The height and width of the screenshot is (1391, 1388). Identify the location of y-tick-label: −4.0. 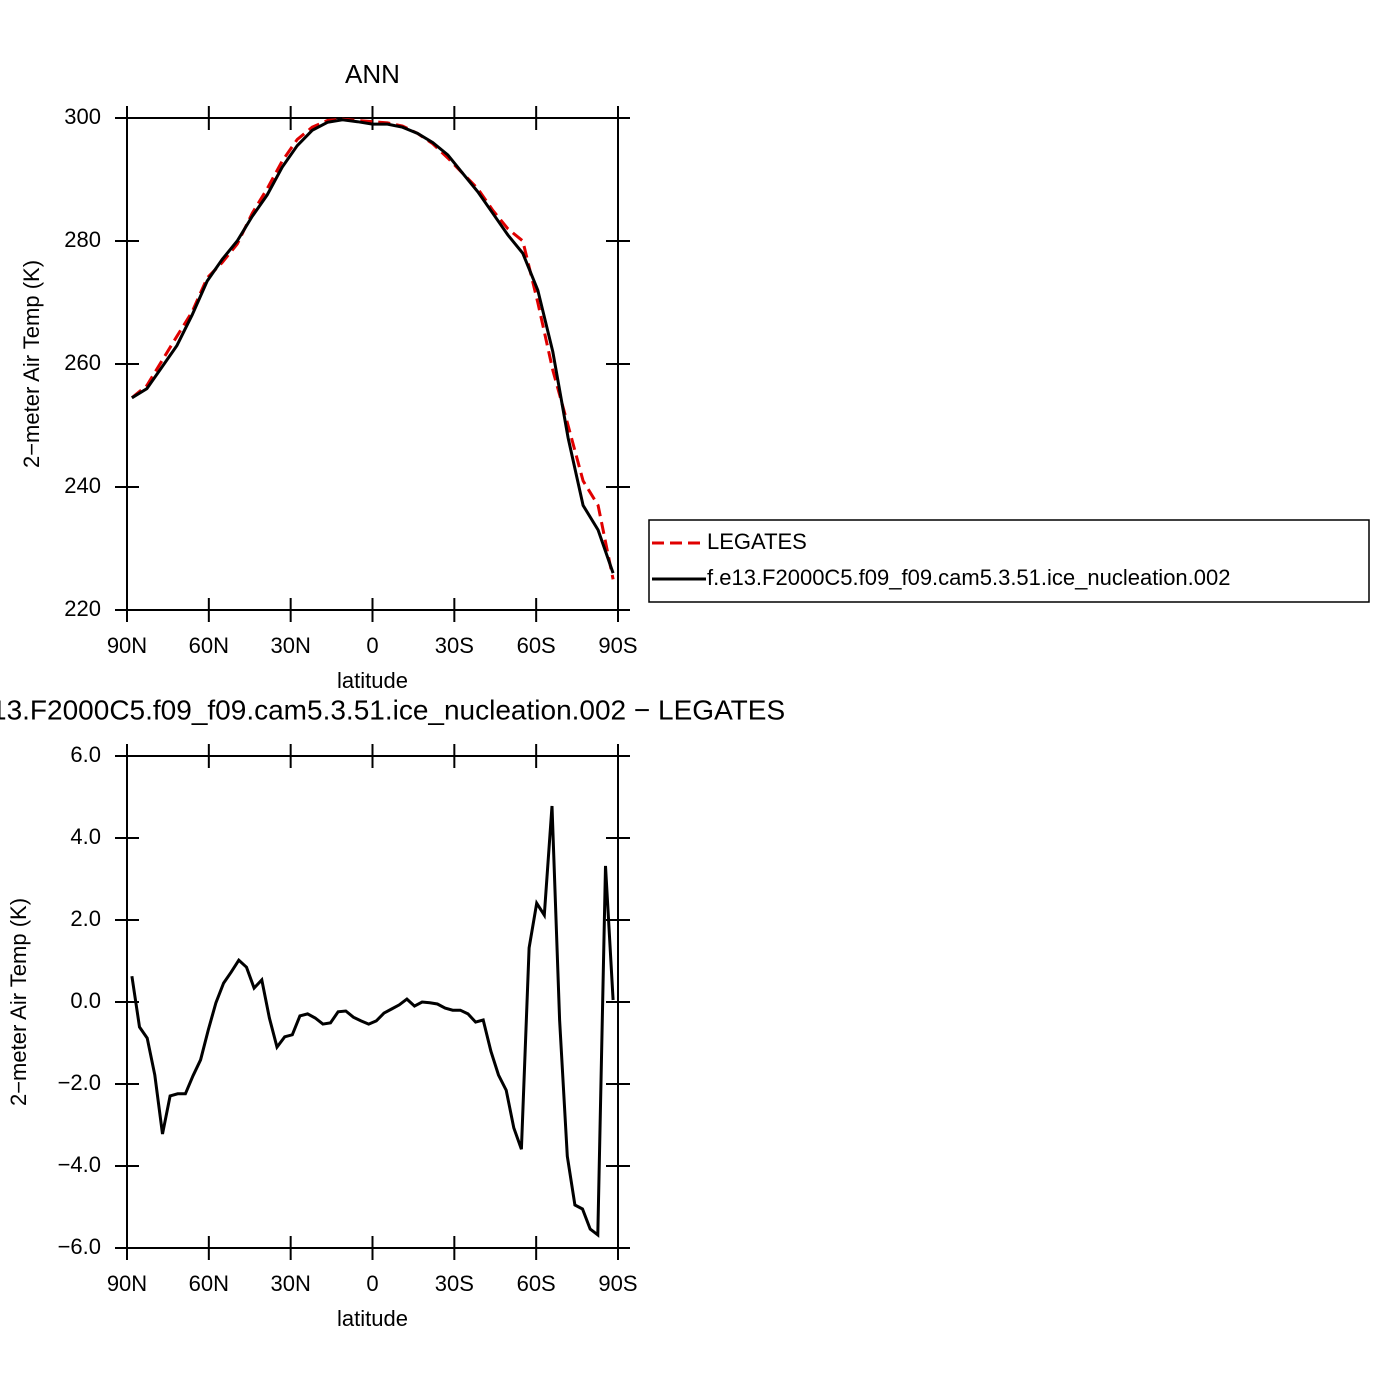
(79, 1164).